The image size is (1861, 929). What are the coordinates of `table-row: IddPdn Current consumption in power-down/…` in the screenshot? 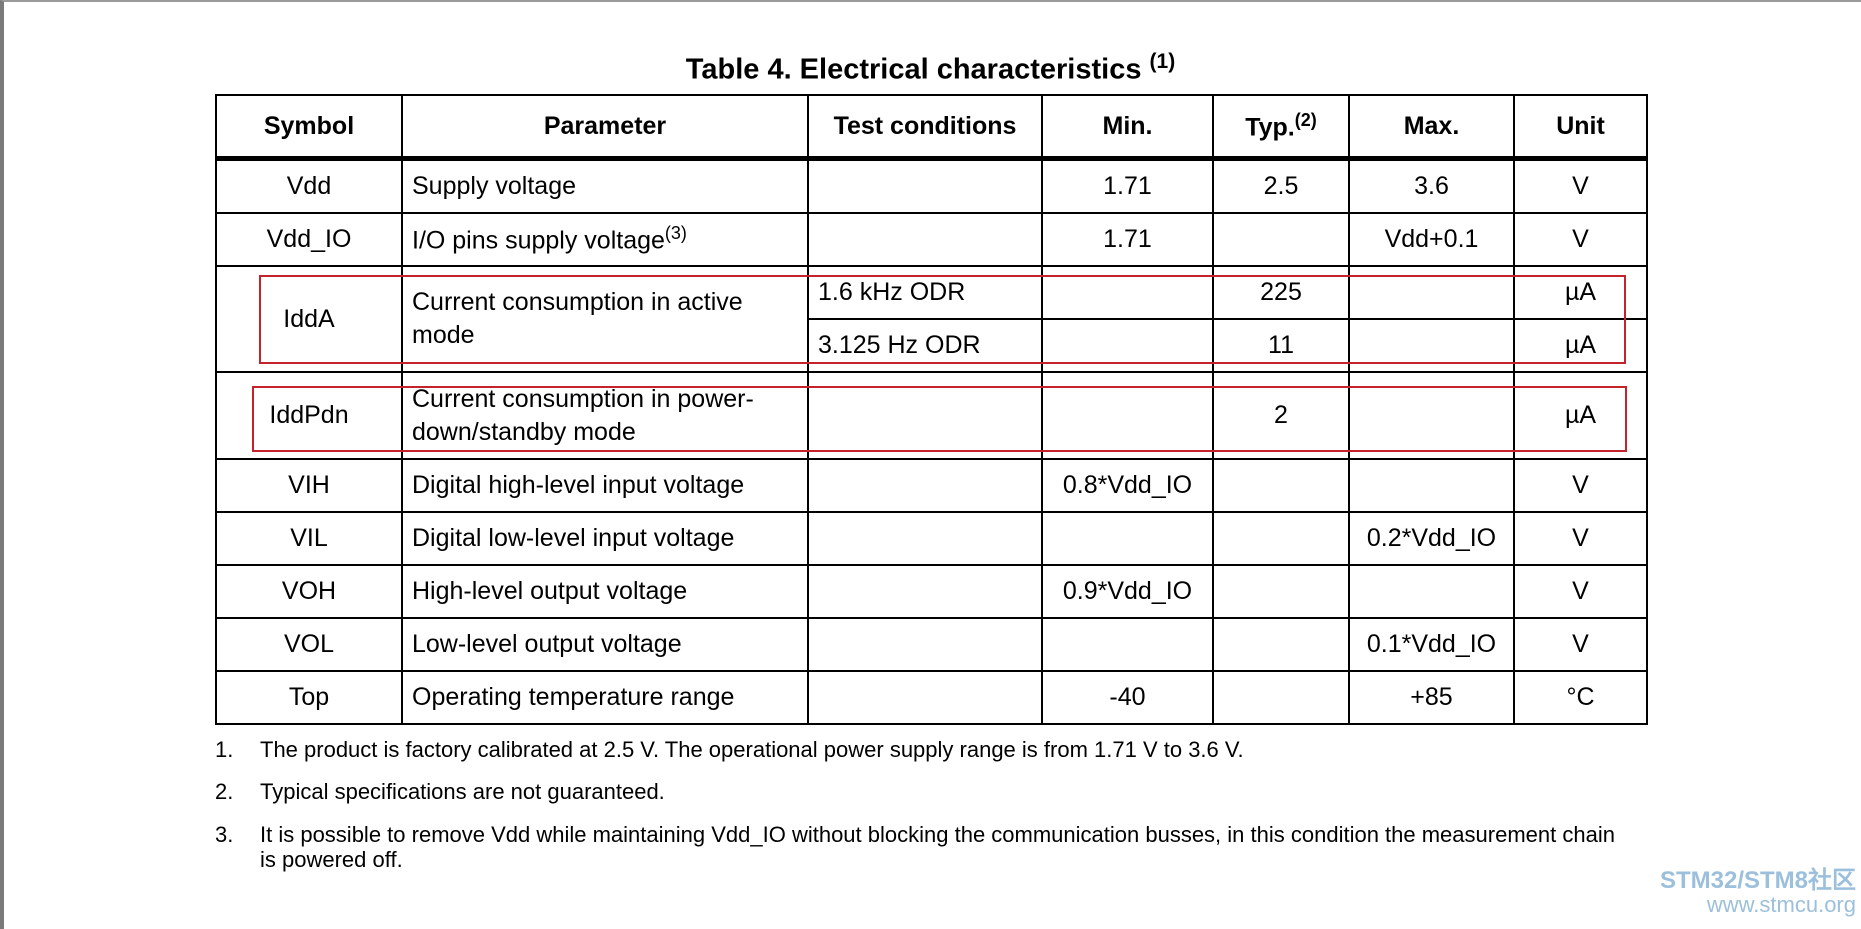 It's located at (931, 415).